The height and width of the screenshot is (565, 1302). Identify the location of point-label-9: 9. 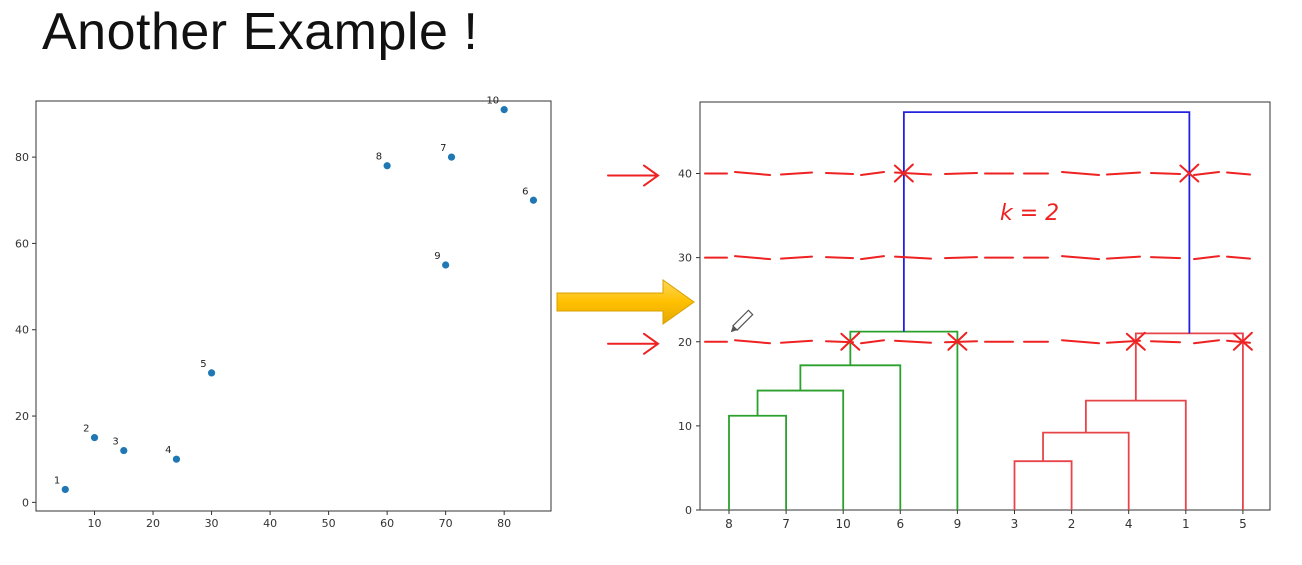
(437, 256).